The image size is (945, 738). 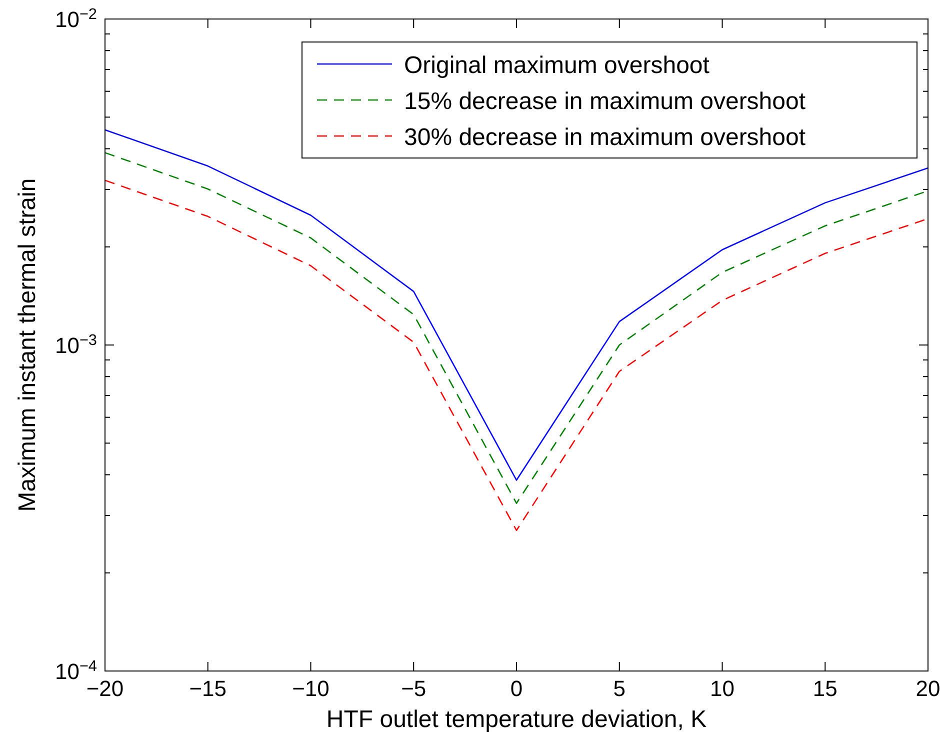 I want to click on x-tick-label: 0, so click(x=516, y=688).